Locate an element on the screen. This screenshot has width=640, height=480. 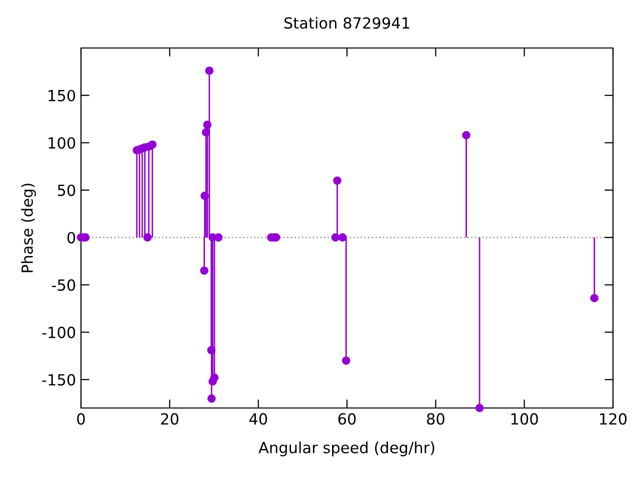
x-tick-label: 80 is located at coordinates (435, 419).